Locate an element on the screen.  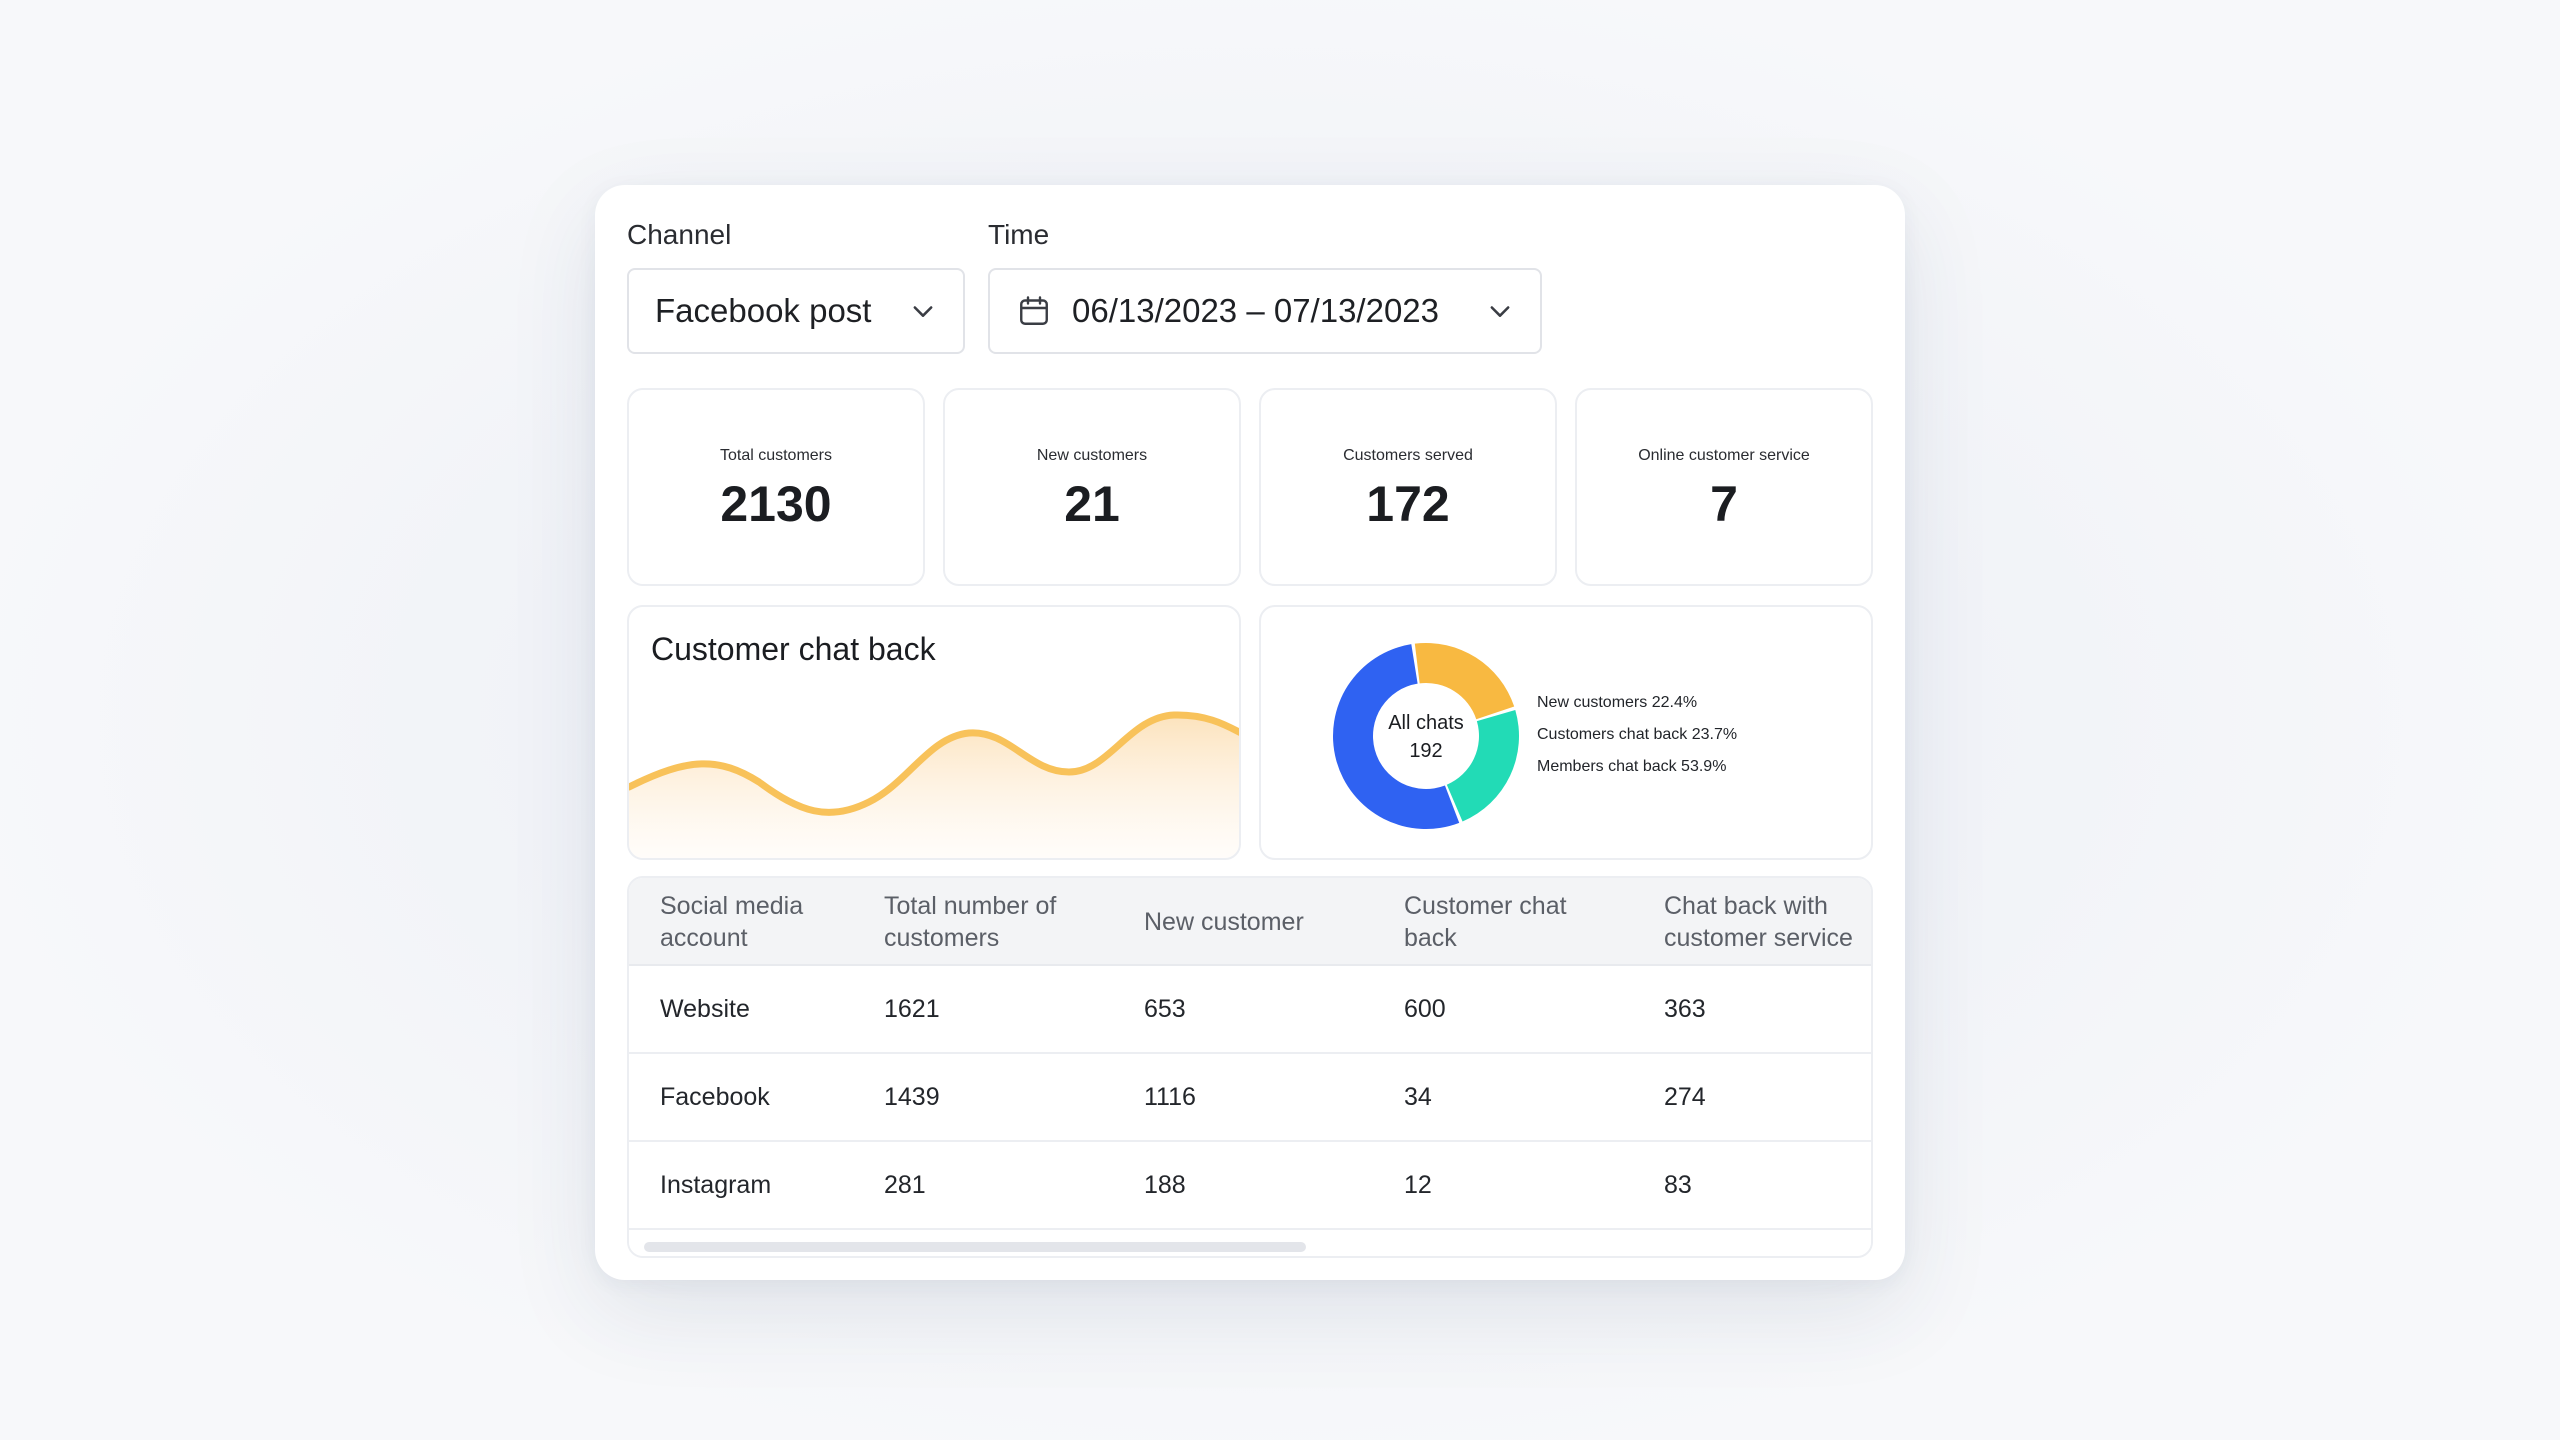
table-cell: 83 is located at coordinates (1678, 1184).